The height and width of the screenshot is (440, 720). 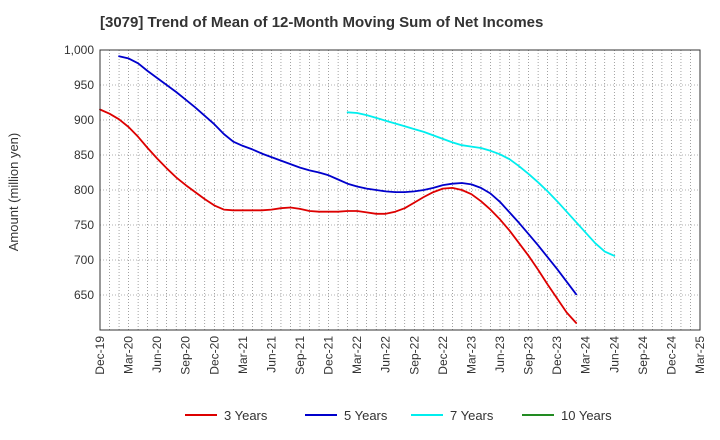 I want to click on x-tick-label: Sep-20, so click(x=186, y=355).